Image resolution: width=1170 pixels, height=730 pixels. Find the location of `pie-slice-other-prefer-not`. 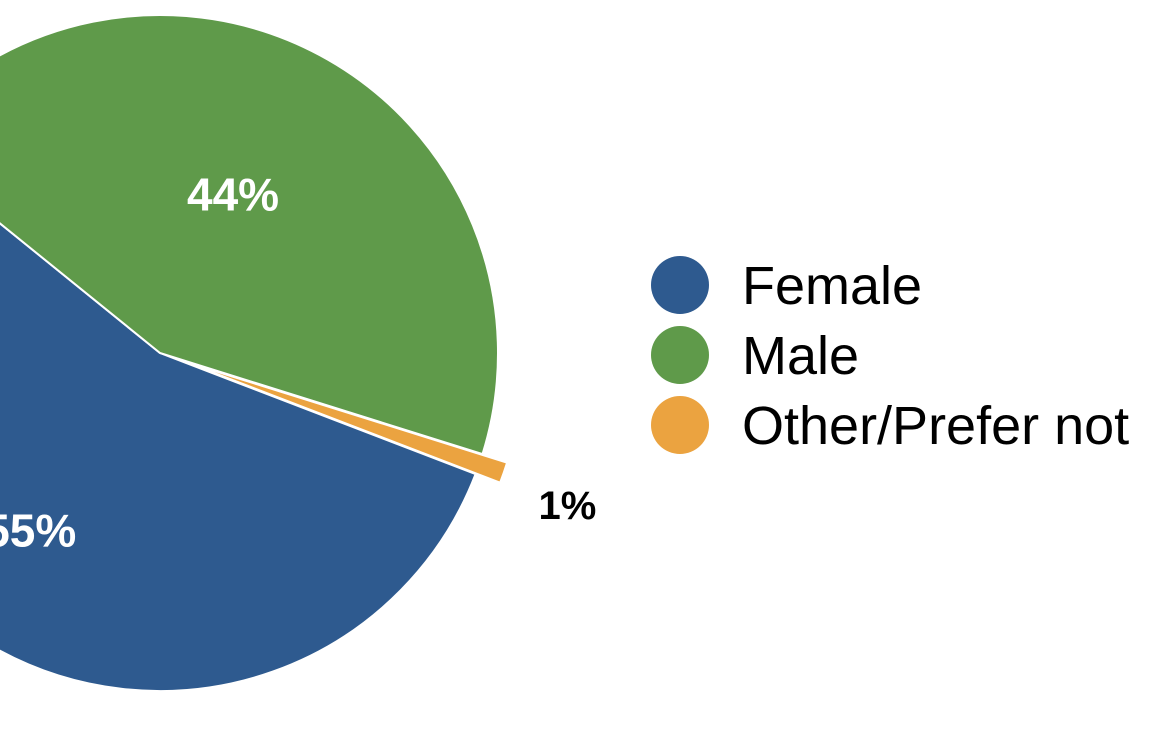

pie-slice-other-prefer-not is located at coordinates (346, 422).